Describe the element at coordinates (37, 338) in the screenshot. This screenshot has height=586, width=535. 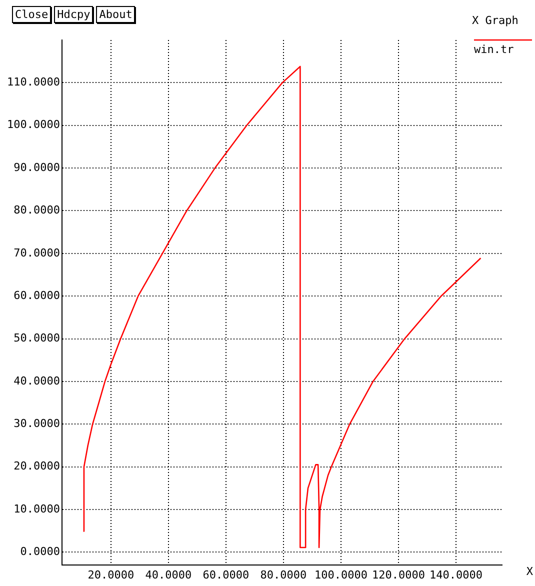
I see `y-tick-label: 50.0000` at that location.